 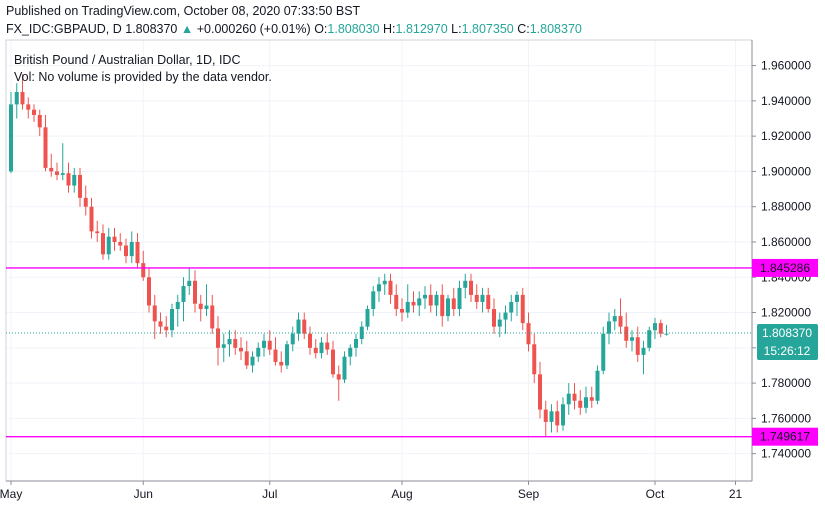 I want to click on symbol-label: FX_IDC:GBPAUD, D, so click(x=64, y=29).